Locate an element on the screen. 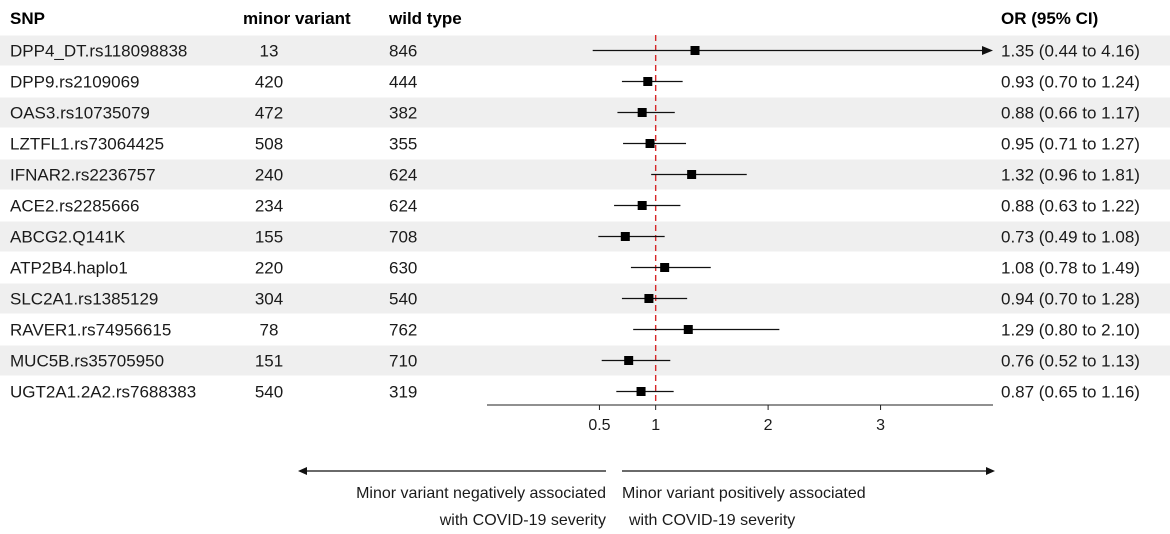 This screenshot has width=1170, height=534. minor-variant-count: 304 is located at coordinates (269, 299).